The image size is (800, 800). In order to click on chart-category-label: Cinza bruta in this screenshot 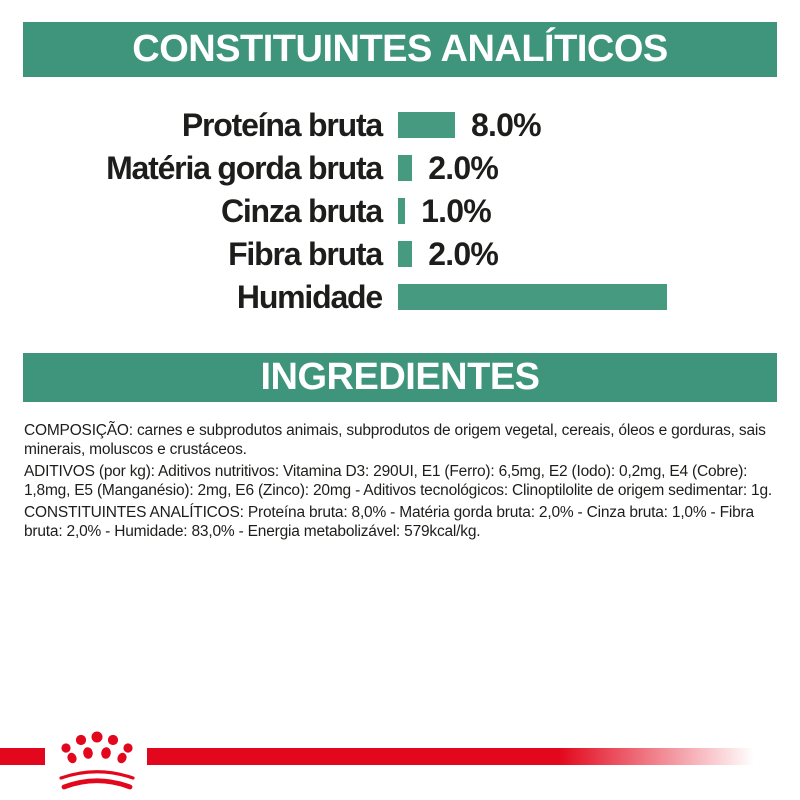, I will do `click(301, 211)`.